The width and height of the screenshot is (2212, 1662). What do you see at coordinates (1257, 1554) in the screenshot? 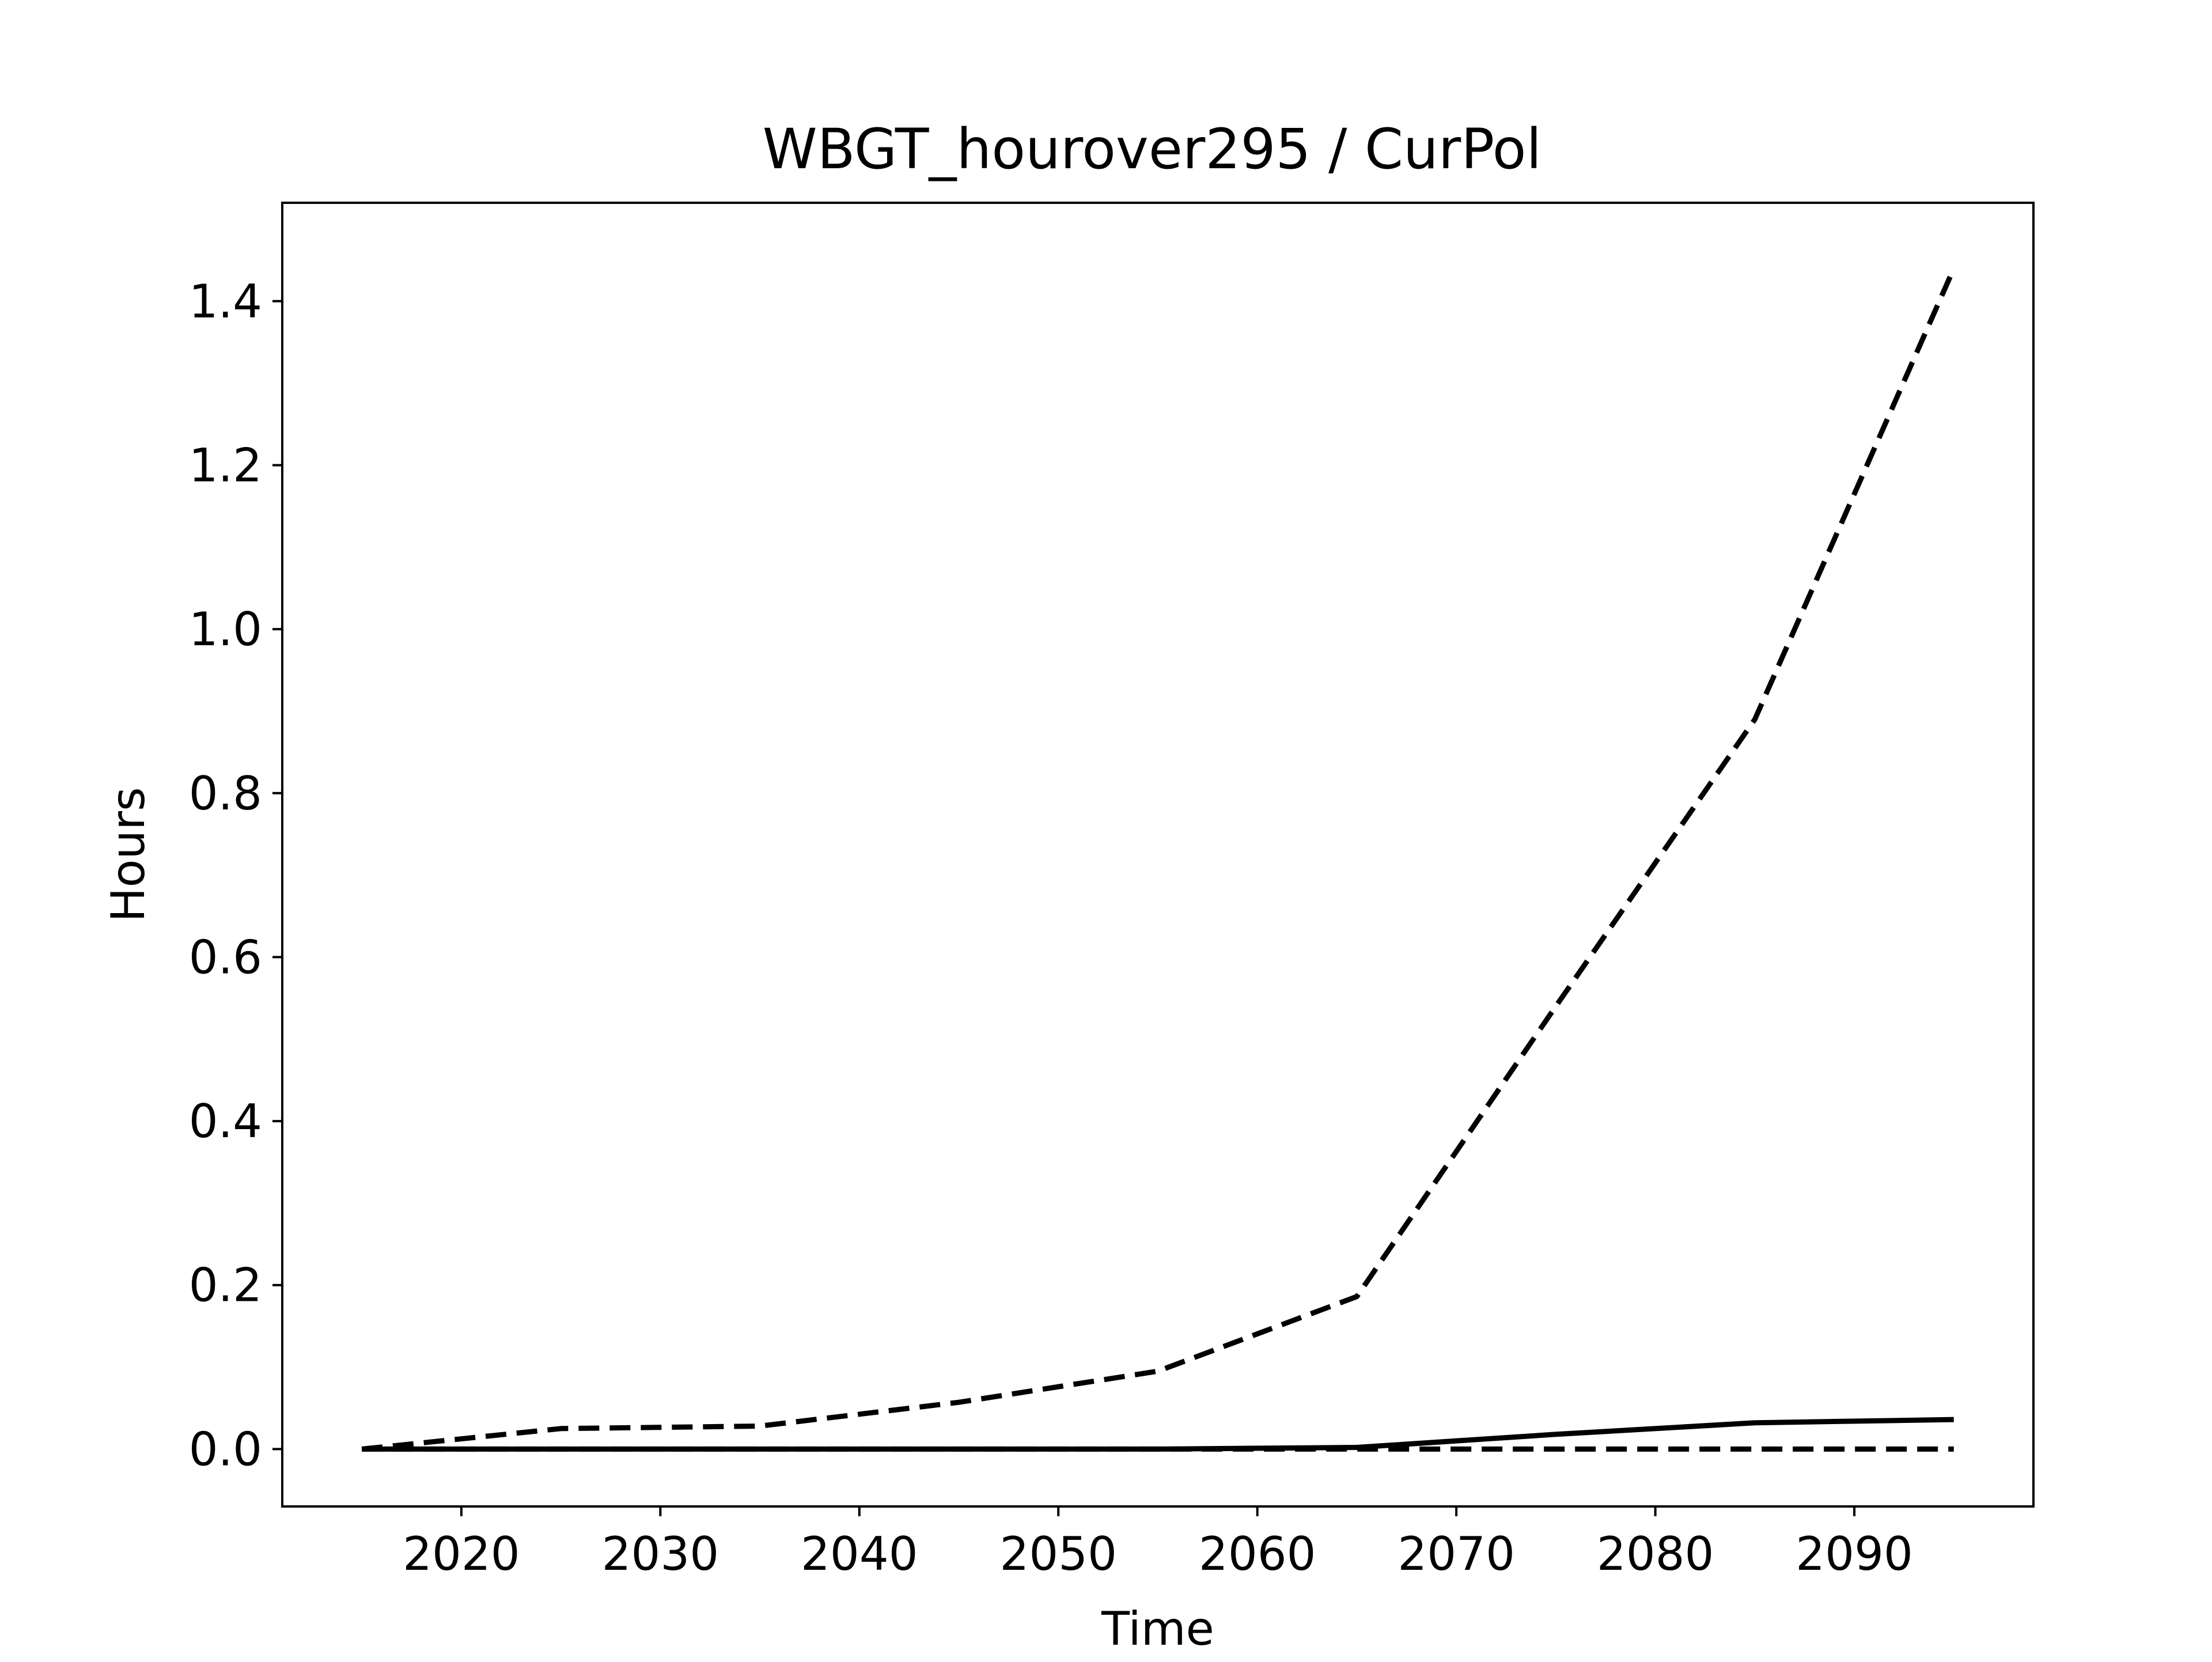
I see `x-tick-label: 2060` at bounding box center [1257, 1554].